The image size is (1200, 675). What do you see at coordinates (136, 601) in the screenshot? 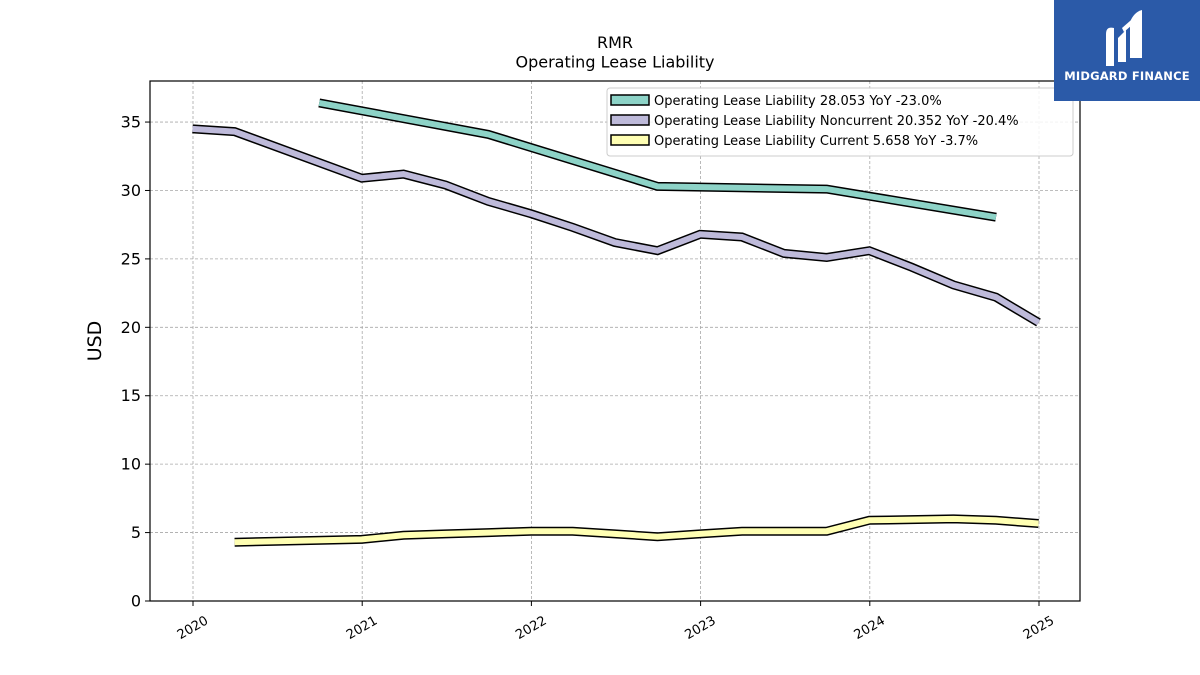
I see `y-tick-label: 0` at bounding box center [136, 601].